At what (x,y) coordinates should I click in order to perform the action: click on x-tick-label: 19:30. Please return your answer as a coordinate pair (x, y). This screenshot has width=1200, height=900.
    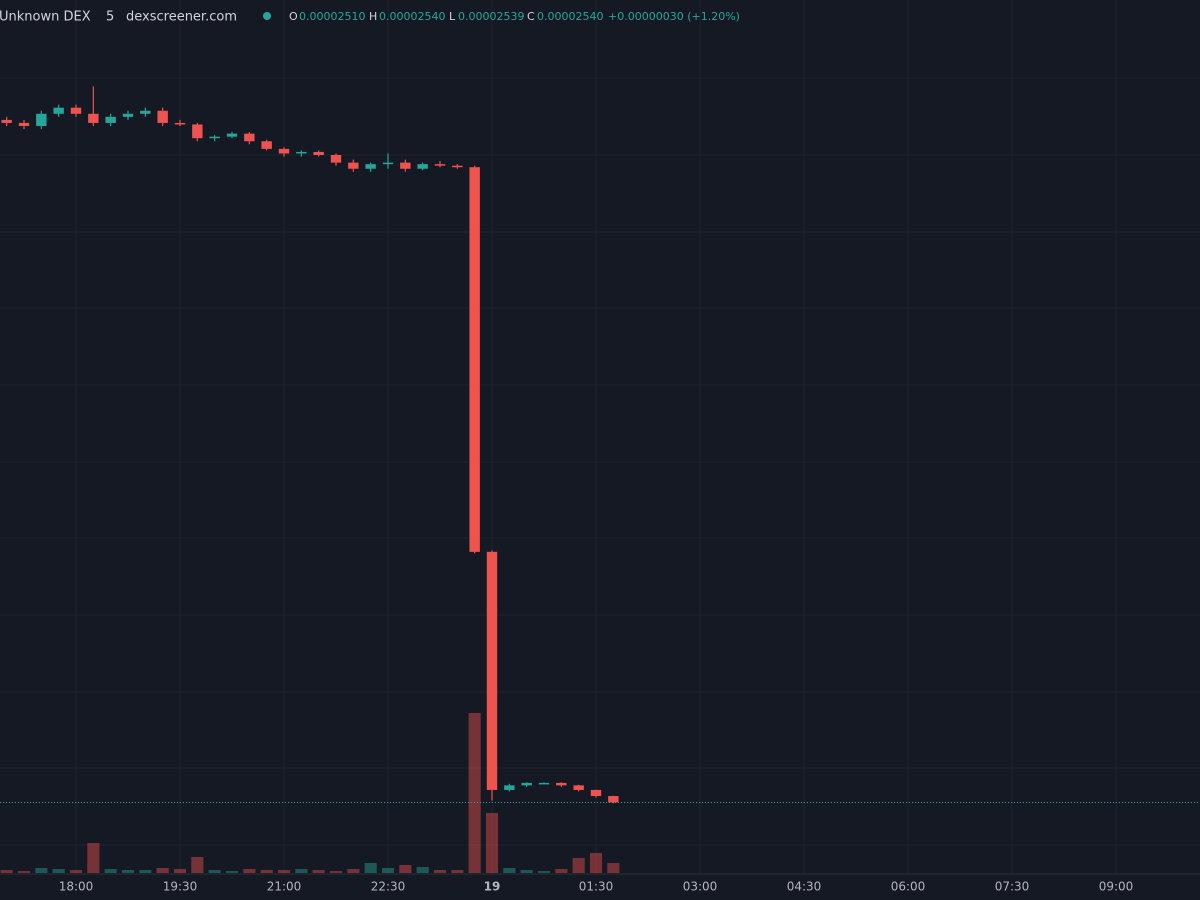
    Looking at the image, I should click on (180, 887).